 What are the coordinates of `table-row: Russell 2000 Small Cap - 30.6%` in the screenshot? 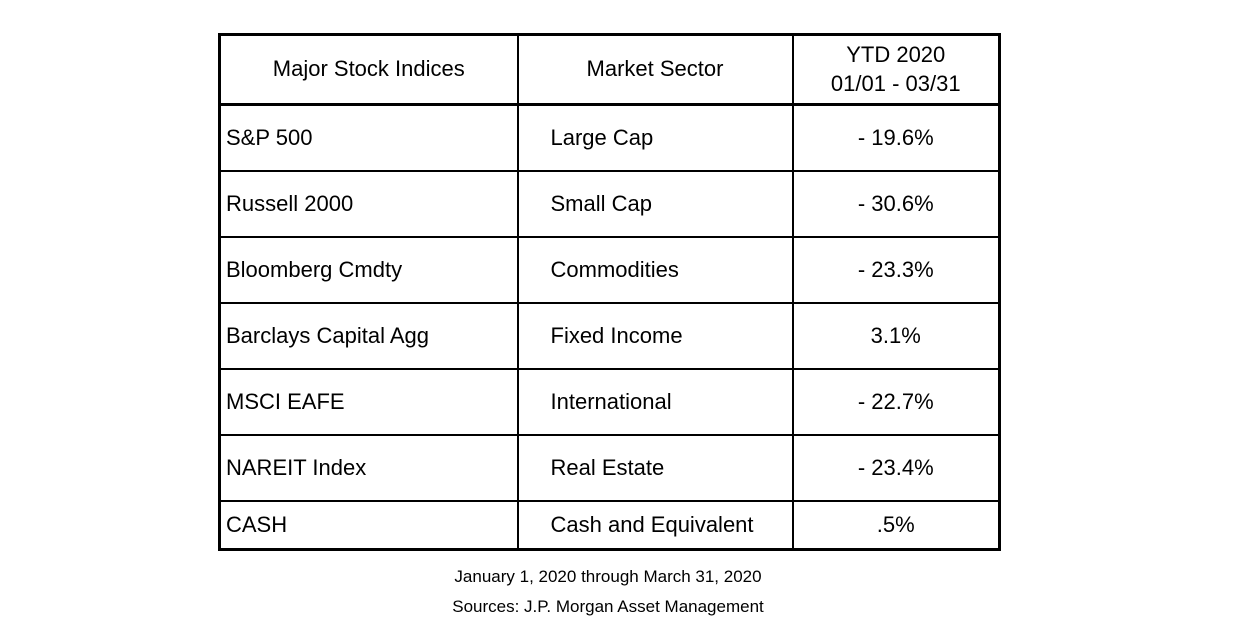 It's located at (609, 203).